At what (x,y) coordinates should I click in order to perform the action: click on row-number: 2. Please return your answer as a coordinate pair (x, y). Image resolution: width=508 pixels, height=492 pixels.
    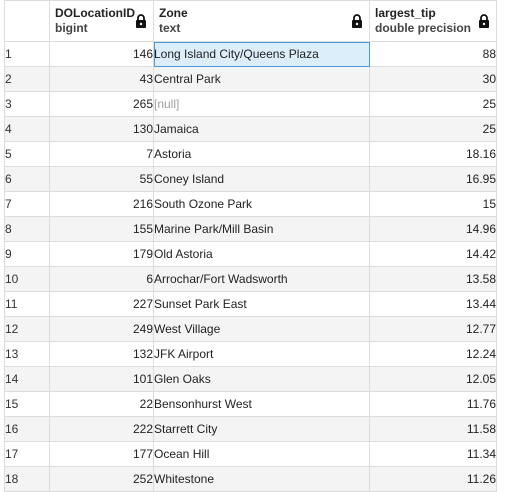
    Looking at the image, I should click on (27, 79).